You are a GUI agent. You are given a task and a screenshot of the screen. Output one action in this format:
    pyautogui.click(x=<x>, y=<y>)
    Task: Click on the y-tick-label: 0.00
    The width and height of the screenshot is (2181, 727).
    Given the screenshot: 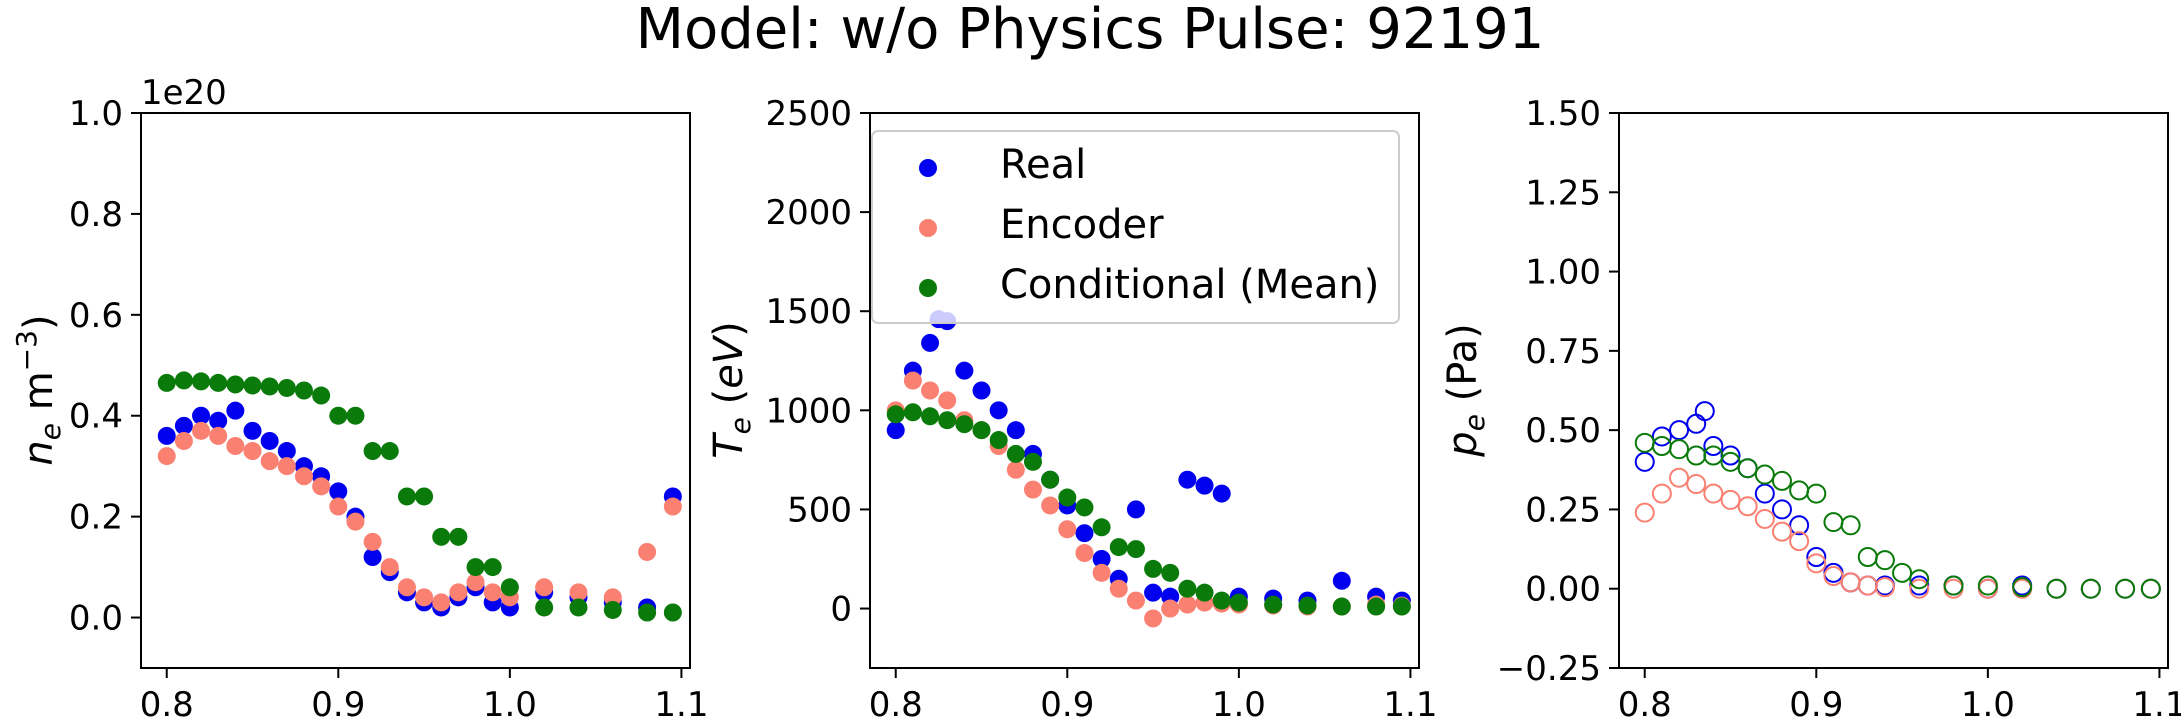 What is the action you would take?
    pyautogui.click(x=1563, y=590)
    